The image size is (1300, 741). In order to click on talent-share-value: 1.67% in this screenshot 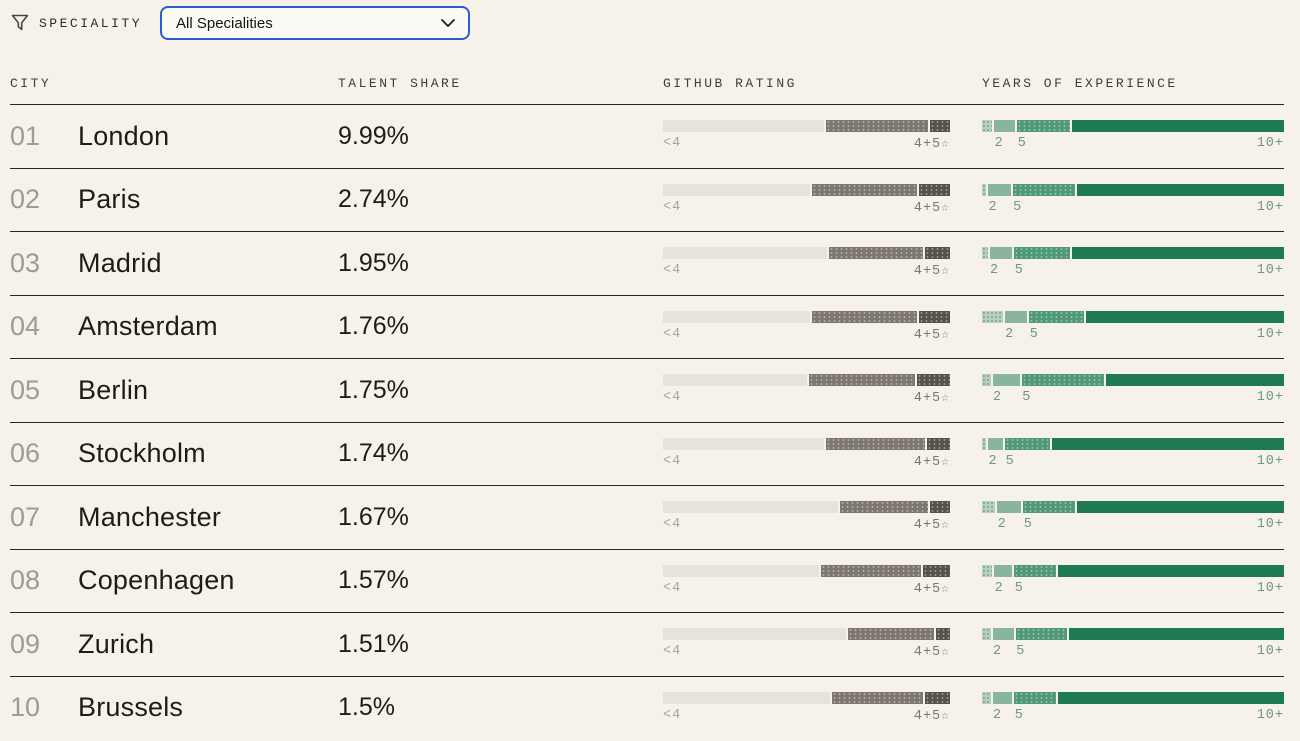, I will do `click(373, 516)`.